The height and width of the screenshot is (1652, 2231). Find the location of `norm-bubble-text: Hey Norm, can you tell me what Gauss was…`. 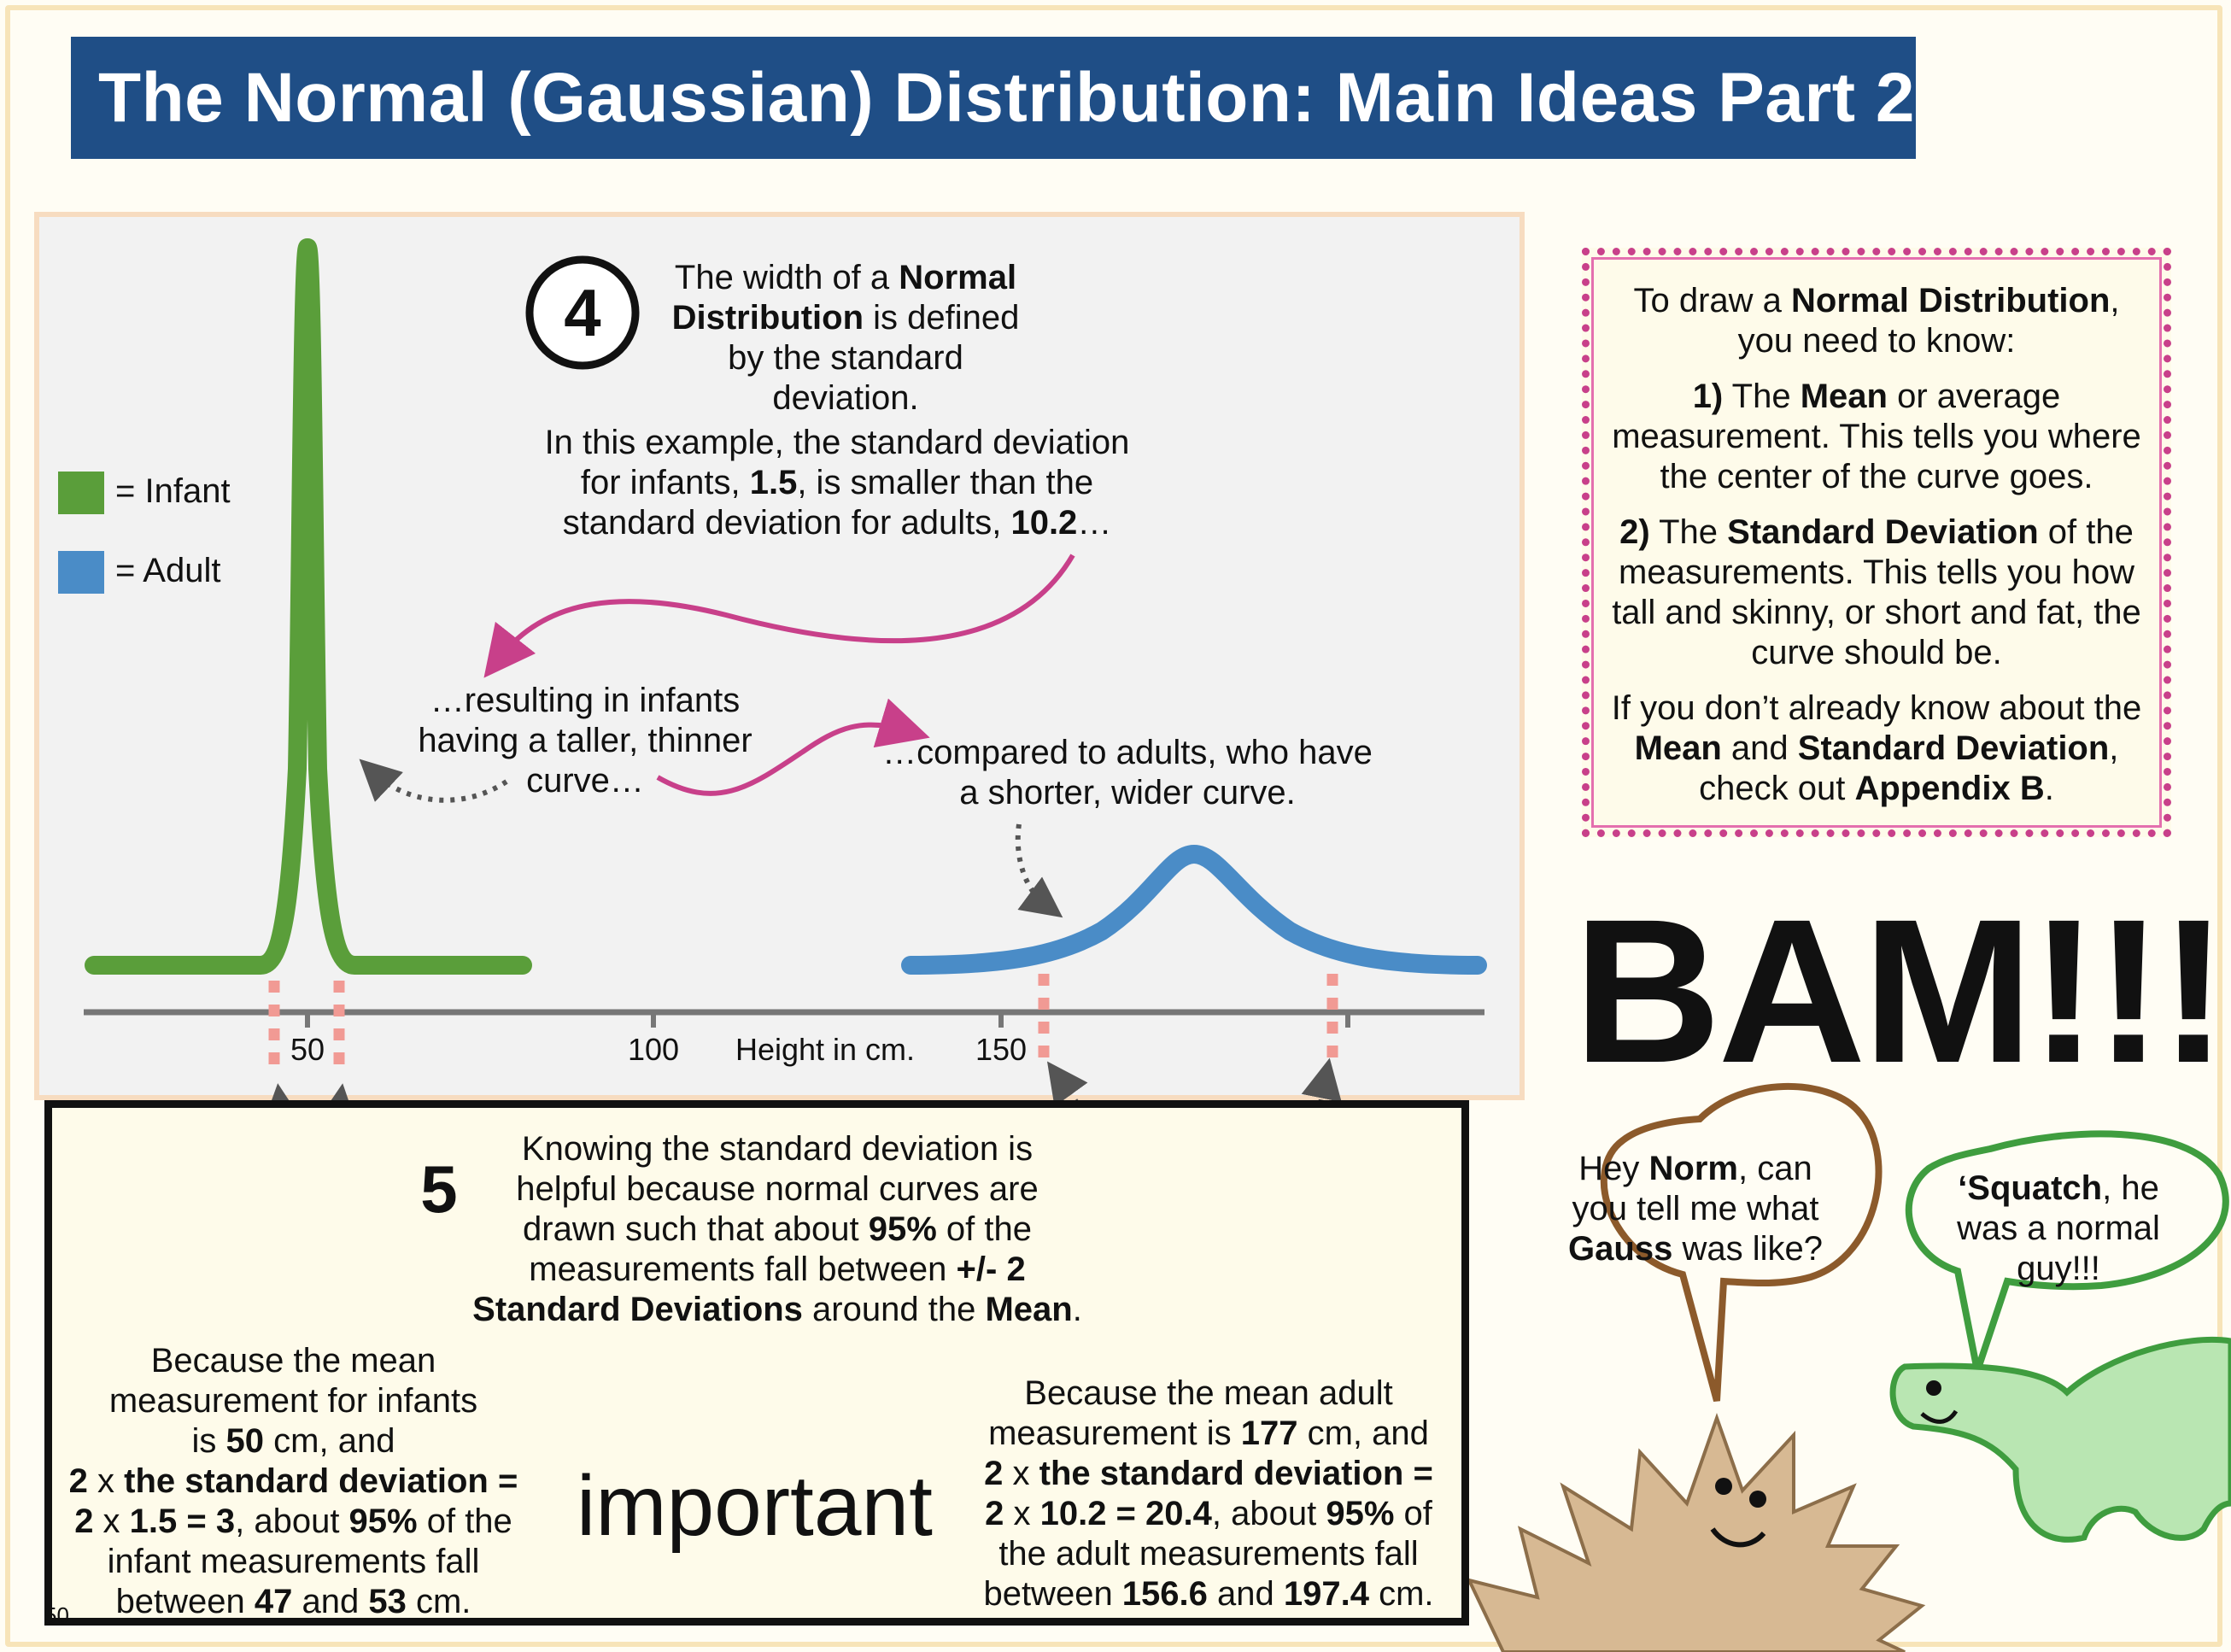

norm-bubble-text: Hey Norm, can you tell me what Gauss was… is located at coordinates (1695, 1209).